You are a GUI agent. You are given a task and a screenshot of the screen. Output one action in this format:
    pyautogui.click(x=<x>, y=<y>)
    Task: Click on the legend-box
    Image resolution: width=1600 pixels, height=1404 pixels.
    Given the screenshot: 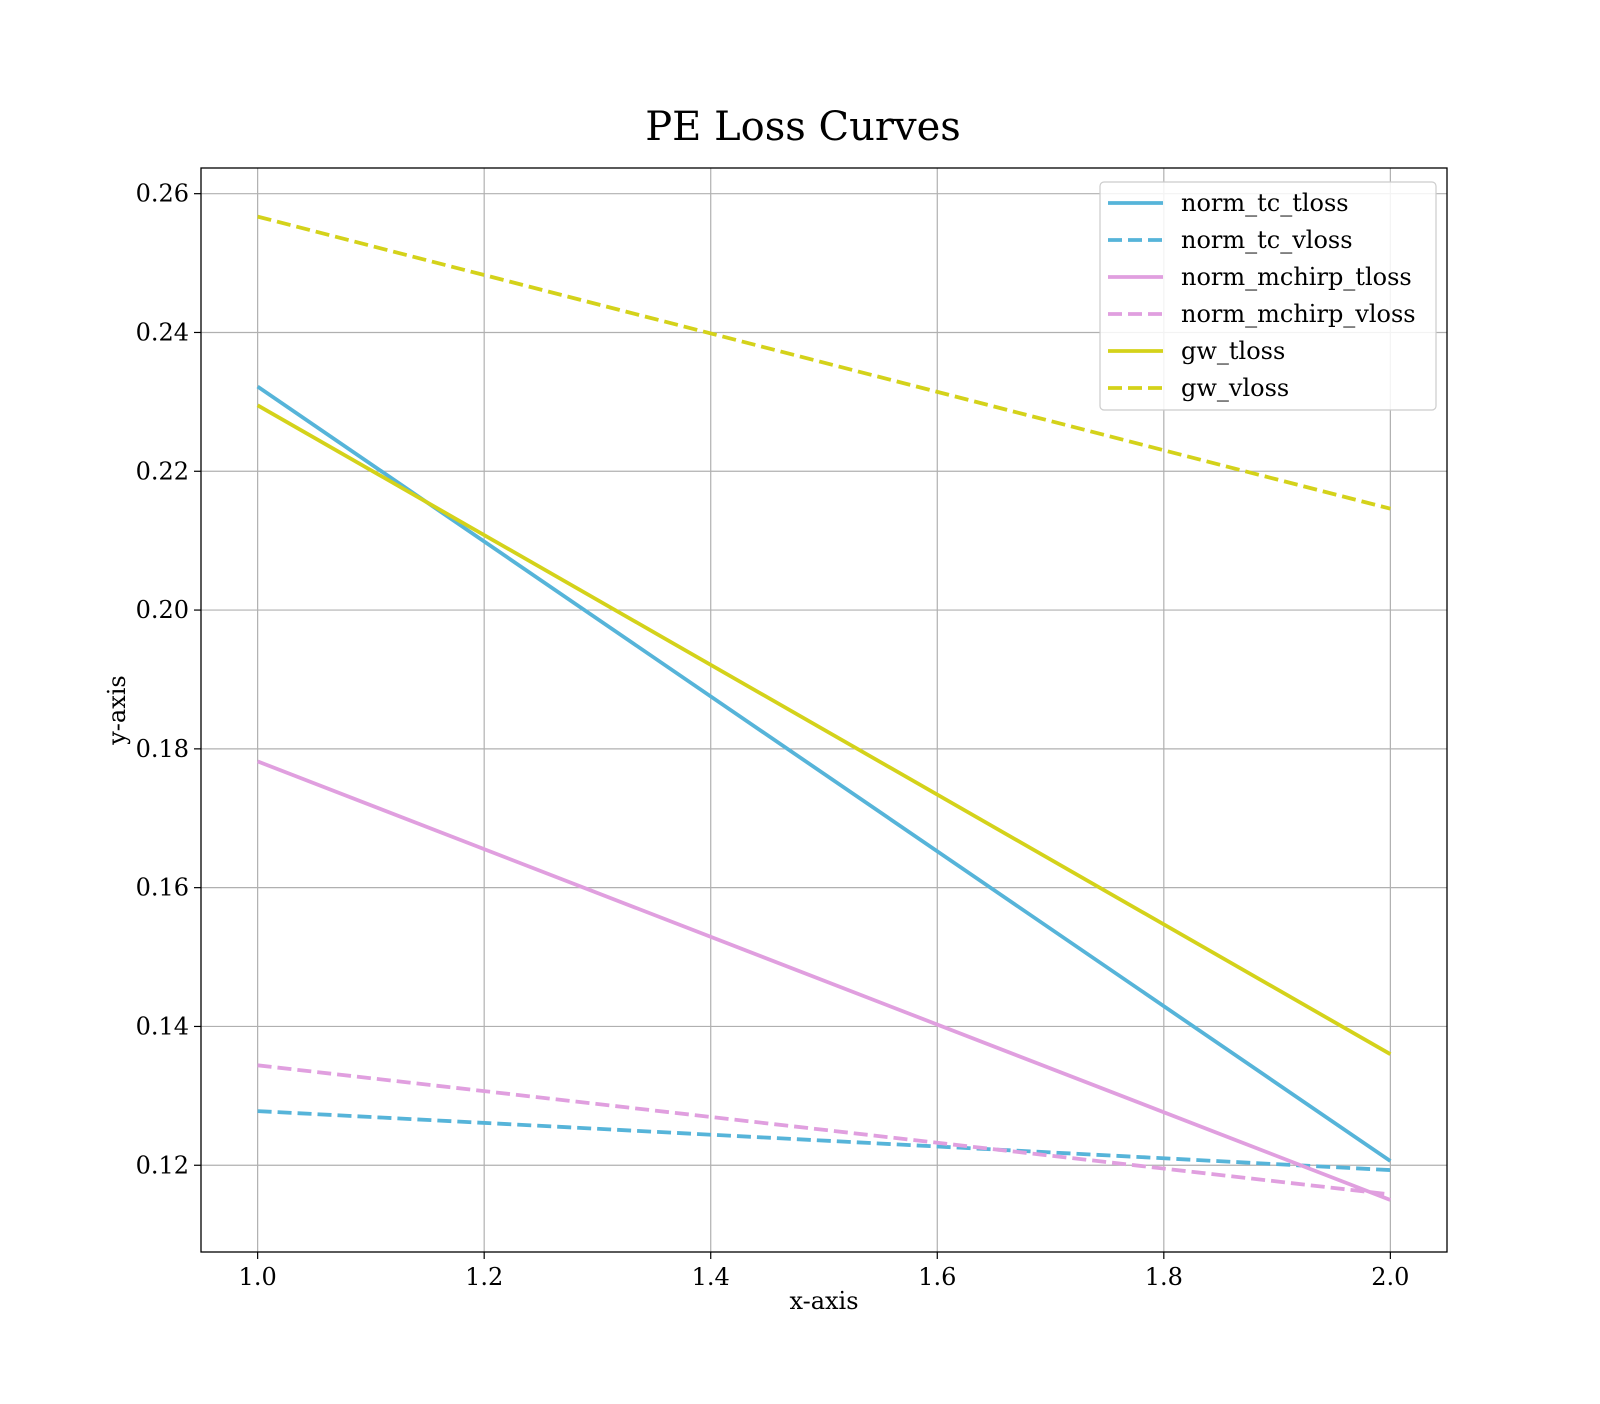 What is the action you would take?
    pyautogui.click(x=1268, y=296)
    